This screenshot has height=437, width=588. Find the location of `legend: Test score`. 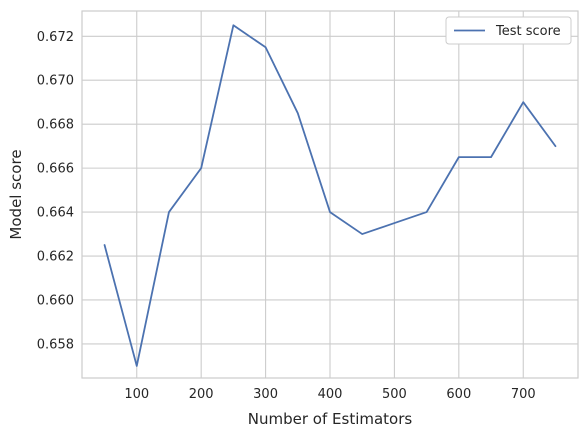

legend: Test score is located at coordinates (508, 30).